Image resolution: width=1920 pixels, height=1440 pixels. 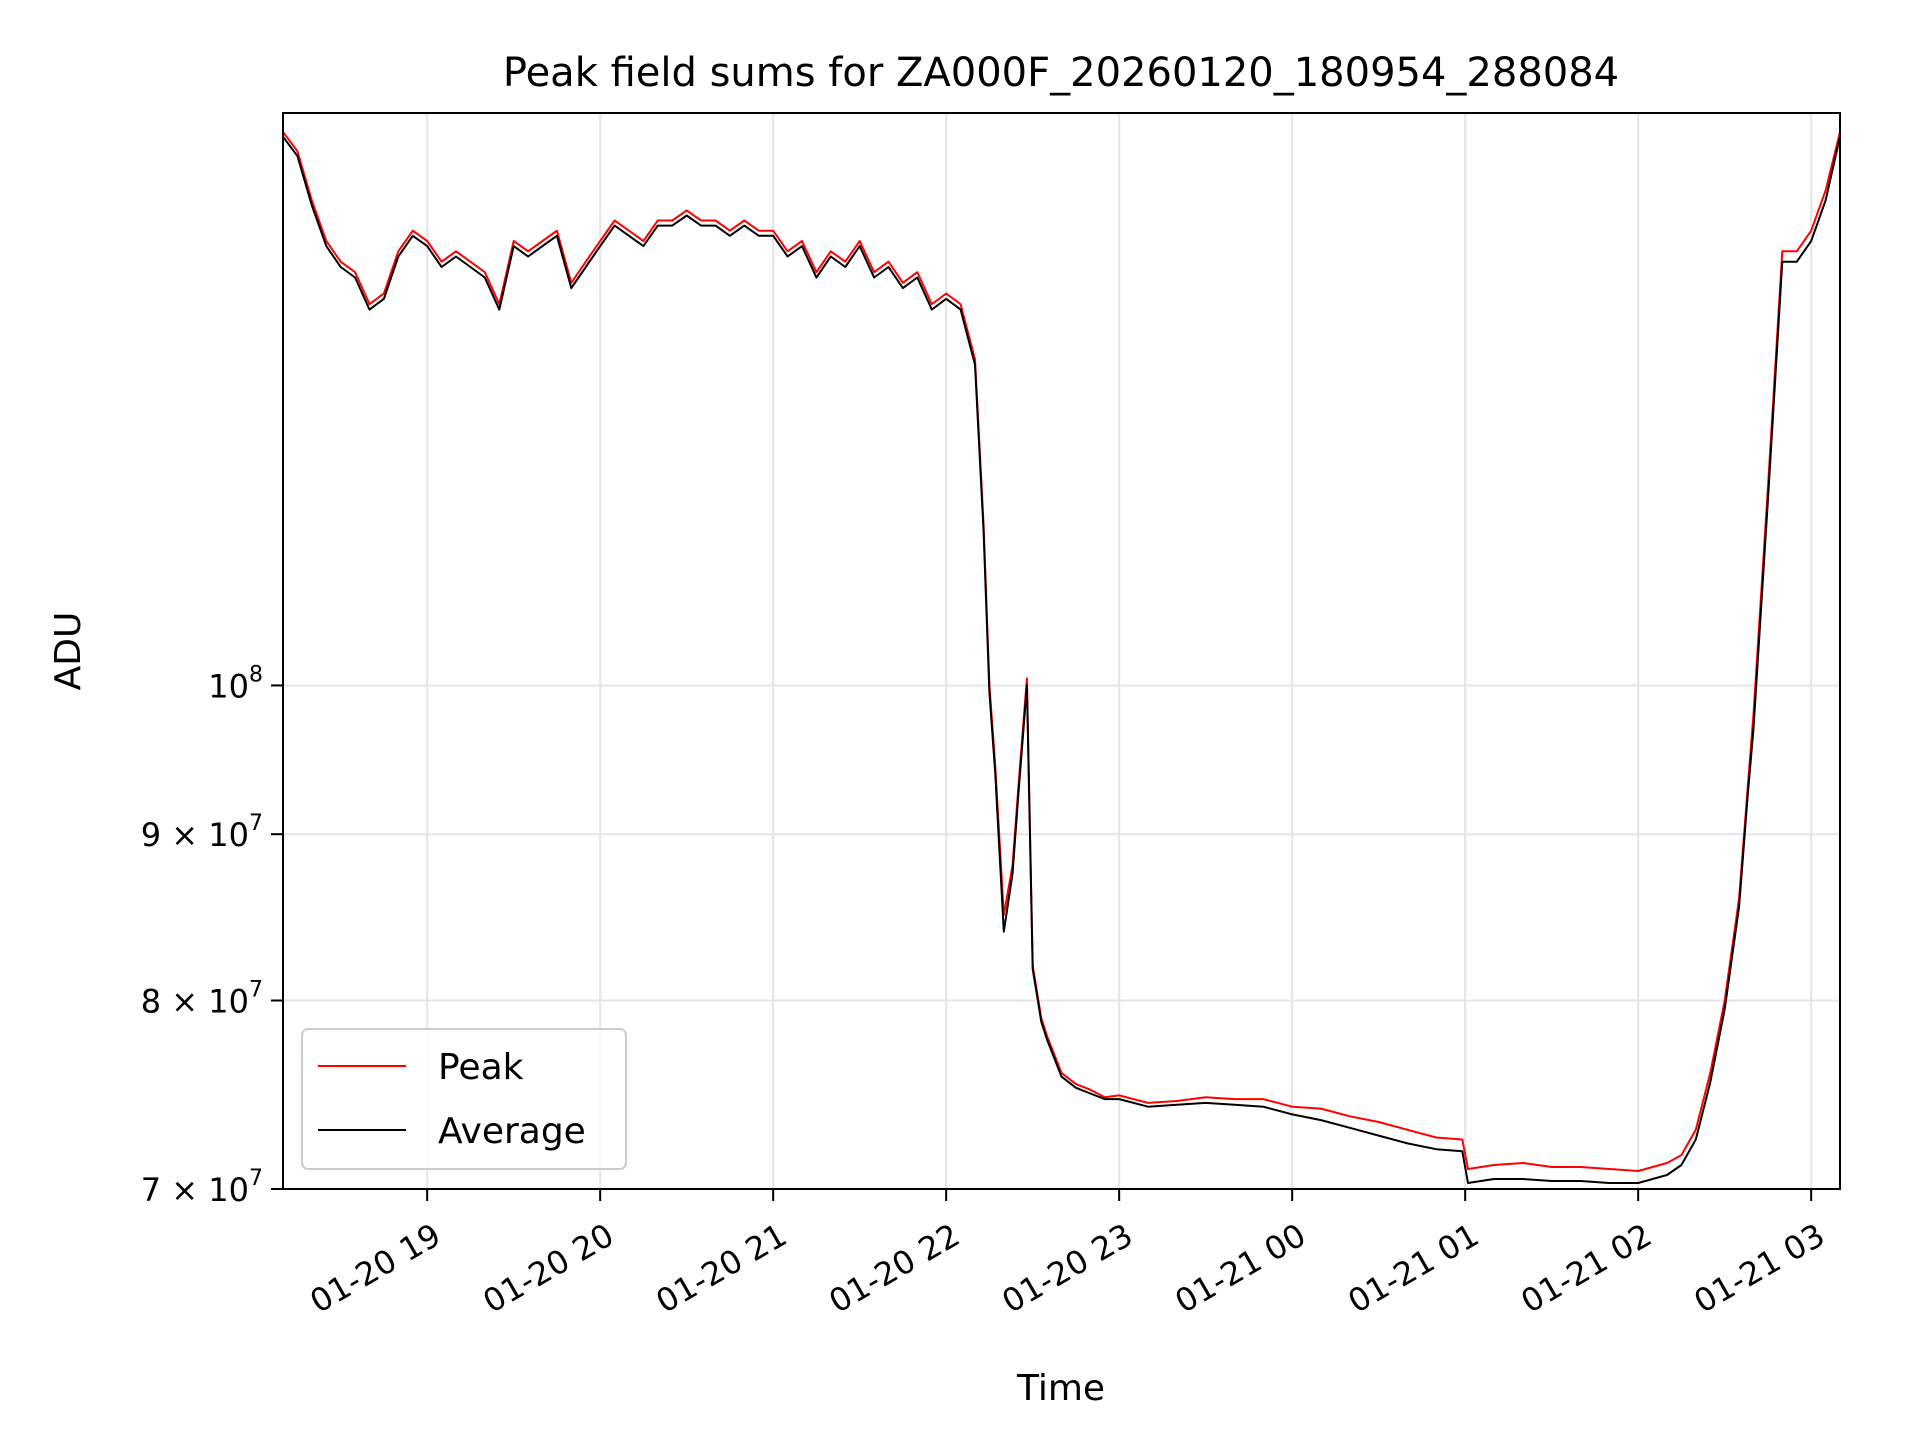 I want to click on y-tick-label: 8 × 107, so click(x=202, y=998).